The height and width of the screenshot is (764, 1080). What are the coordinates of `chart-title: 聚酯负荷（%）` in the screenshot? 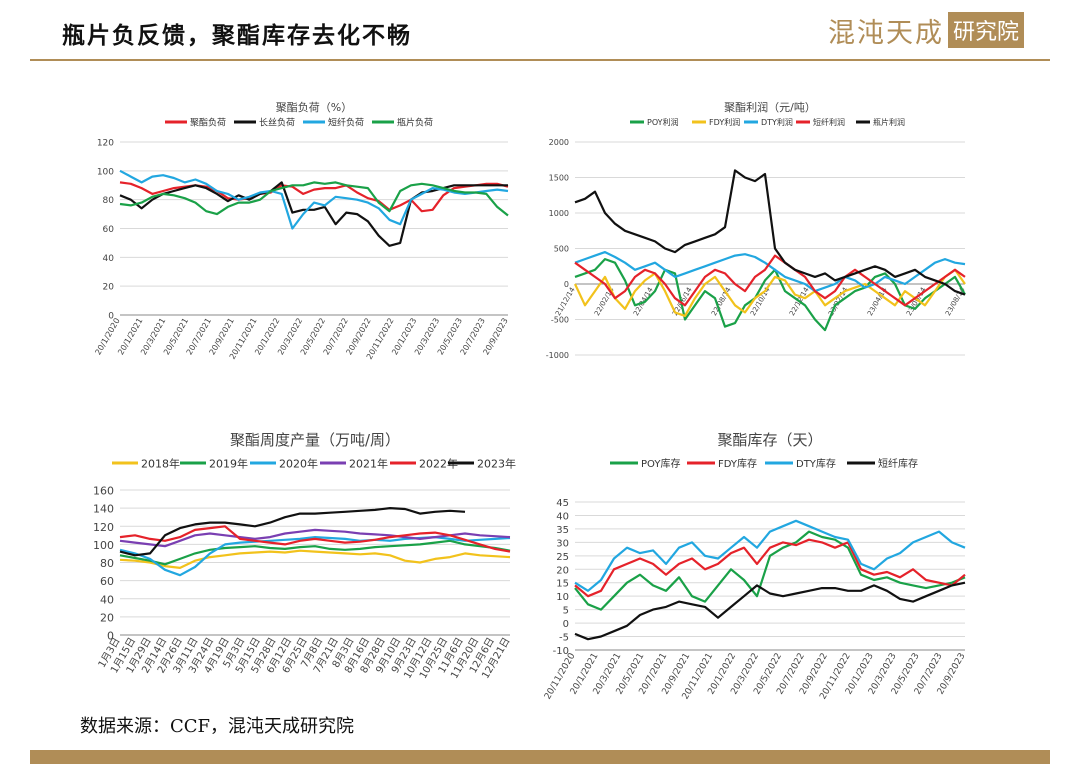 It's located at (314, 107).